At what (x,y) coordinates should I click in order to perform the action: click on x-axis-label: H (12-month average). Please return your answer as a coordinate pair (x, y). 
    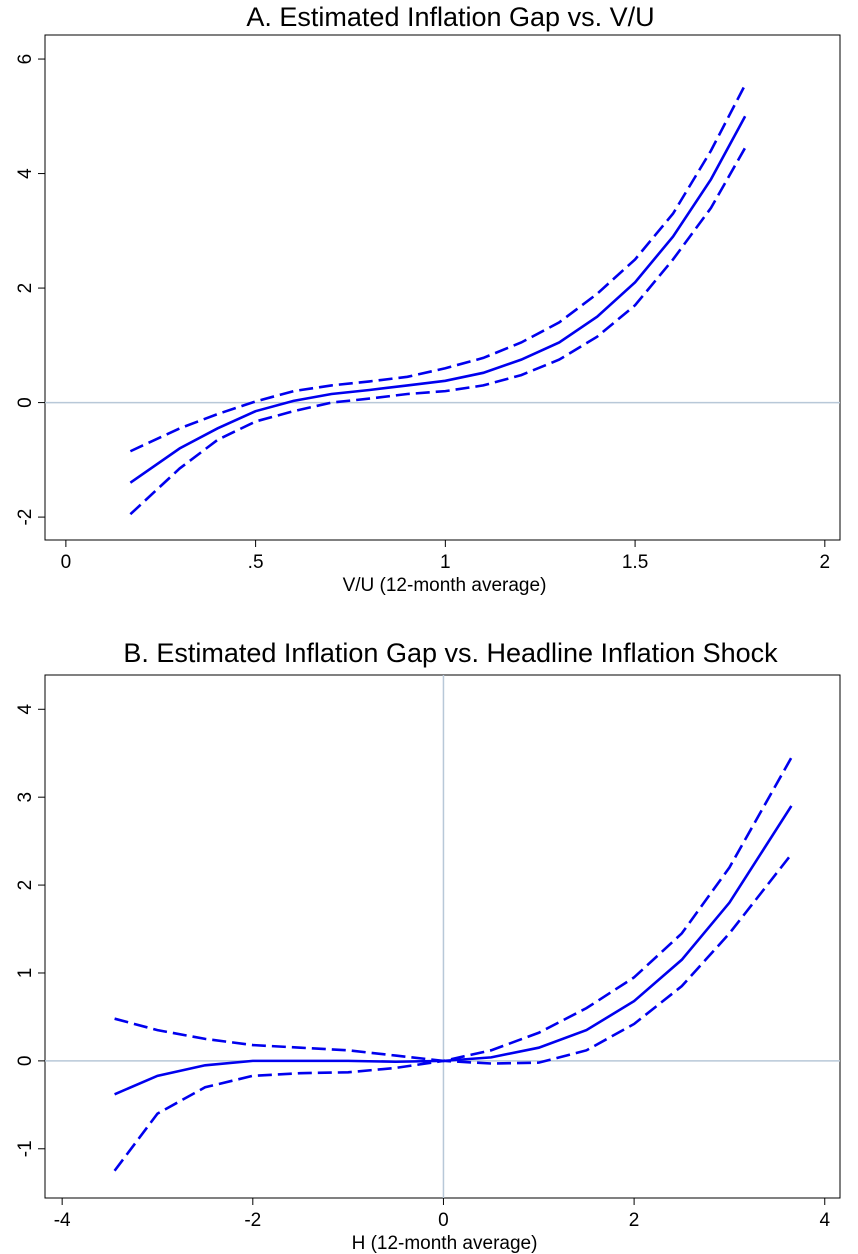
    Looking at the image, I should click on (445, 1243).